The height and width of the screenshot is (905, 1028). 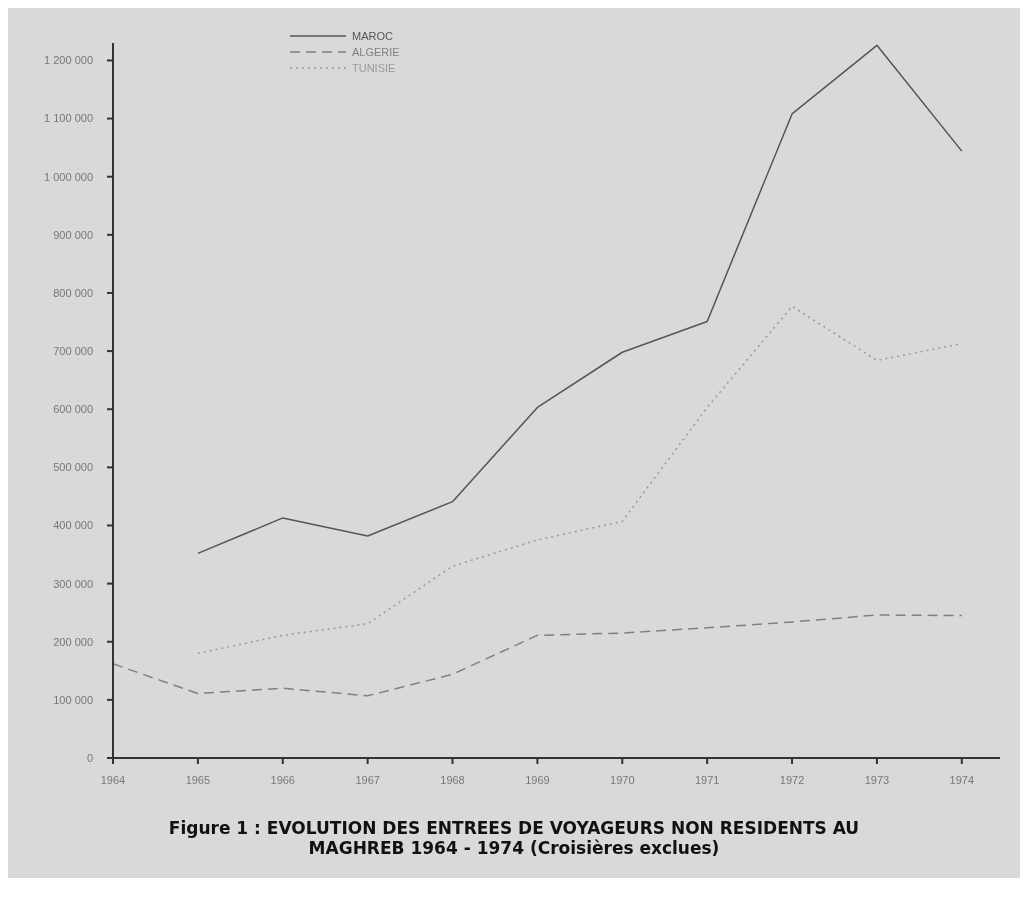 What do you see at coordinates (73, 350) in the screenshot?
I see `y-tick-label: 700 000` at bounding box center [73, 350].